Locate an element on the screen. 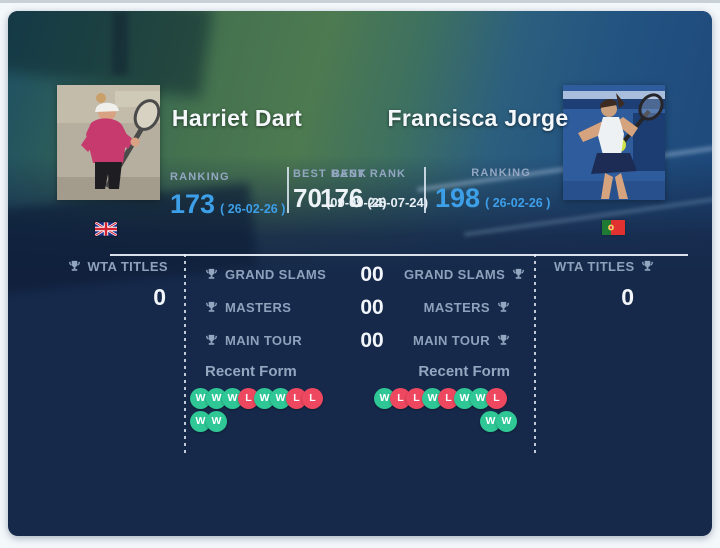 This screenshot has width=720, height=548. stat-row-main-tour: MAIN TOUR 00 MAIN TOUR is located at coordinates (356, 340).